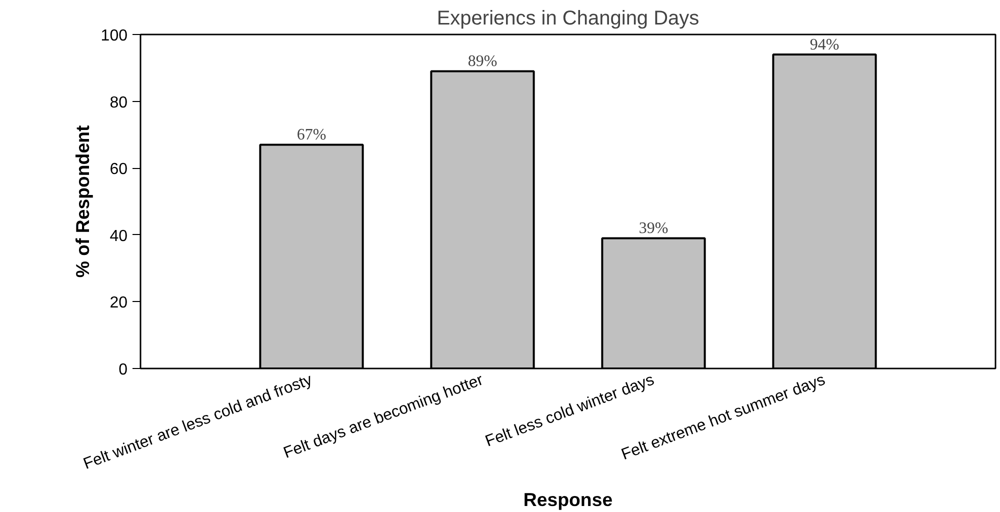 This screenshot has height=512, width=1000. I want to click on chart-title: Experiencs in Changing Days, so click(568, 19).